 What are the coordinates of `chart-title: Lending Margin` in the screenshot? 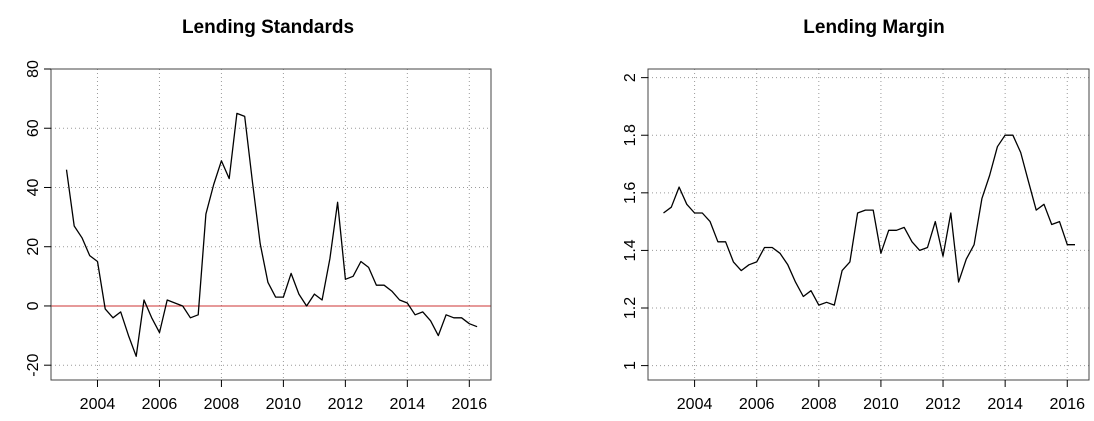 It's located at (873, 27).